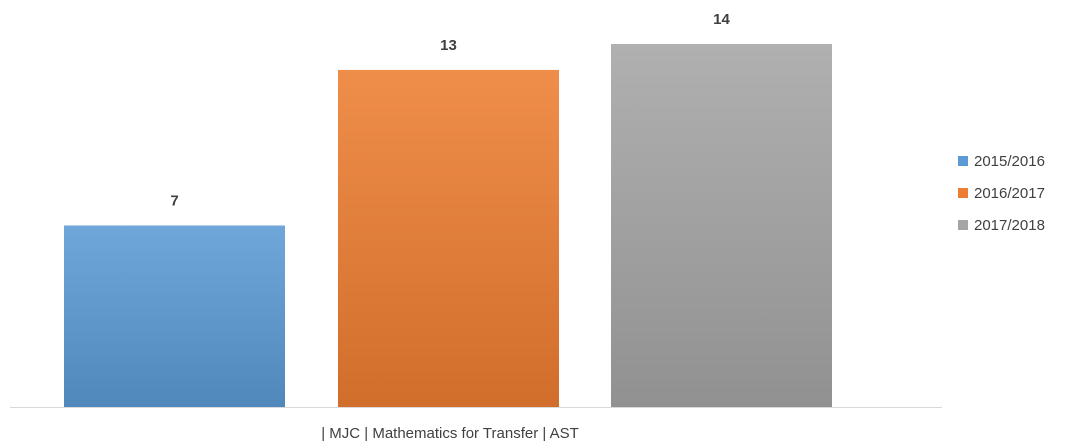 The height and width of the screenshot is (445, 1076). What do you see at coordinates (721, 19) in the screenshot?
I see `data-label-2017-2018: 14` at bounding box center [721, 19].